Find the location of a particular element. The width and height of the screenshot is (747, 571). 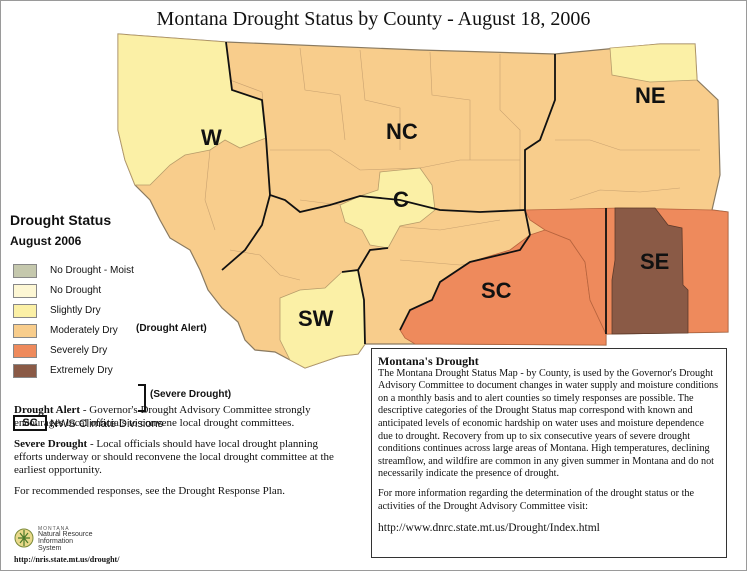

region-label-ne: NE is located at coordinates (650, 95).